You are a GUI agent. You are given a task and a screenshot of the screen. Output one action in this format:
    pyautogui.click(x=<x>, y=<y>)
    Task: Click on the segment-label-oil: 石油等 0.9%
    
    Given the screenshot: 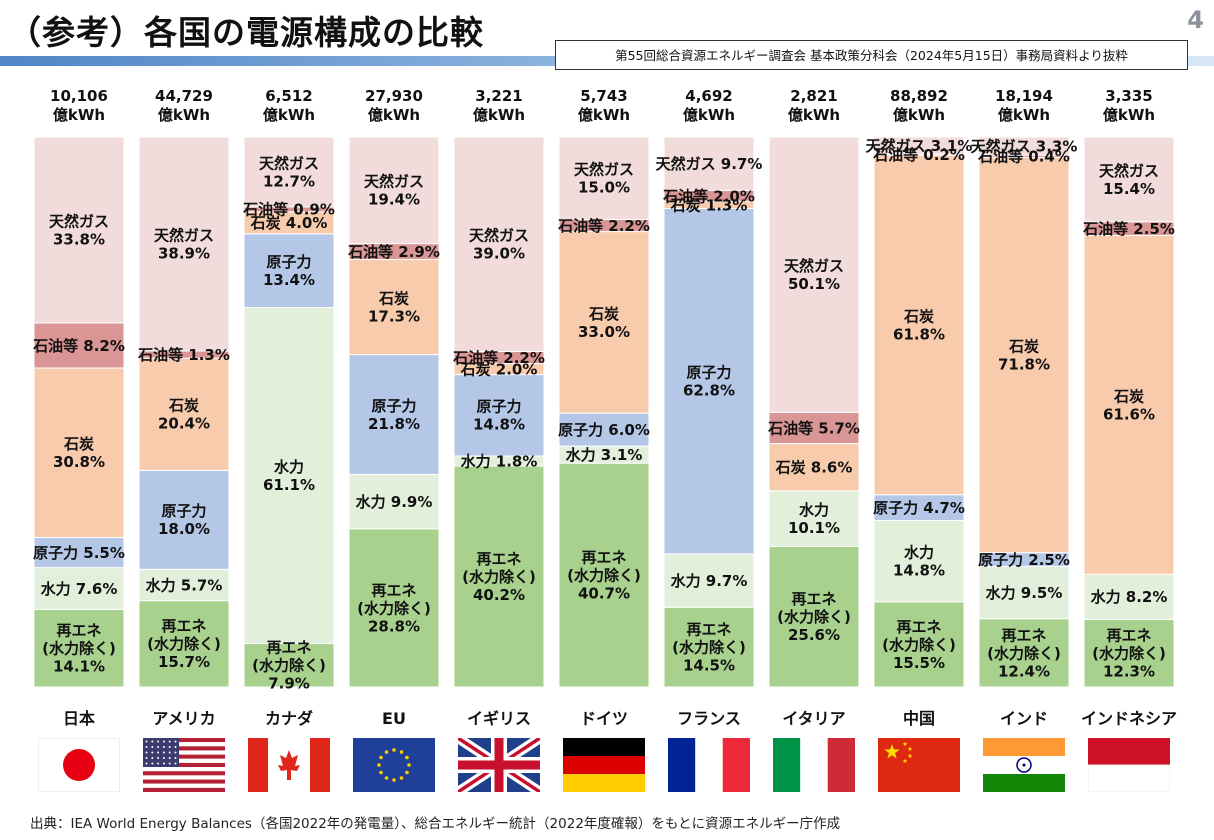 What is the action you would take?
    pyautogui.click(x=288, y=210)
    